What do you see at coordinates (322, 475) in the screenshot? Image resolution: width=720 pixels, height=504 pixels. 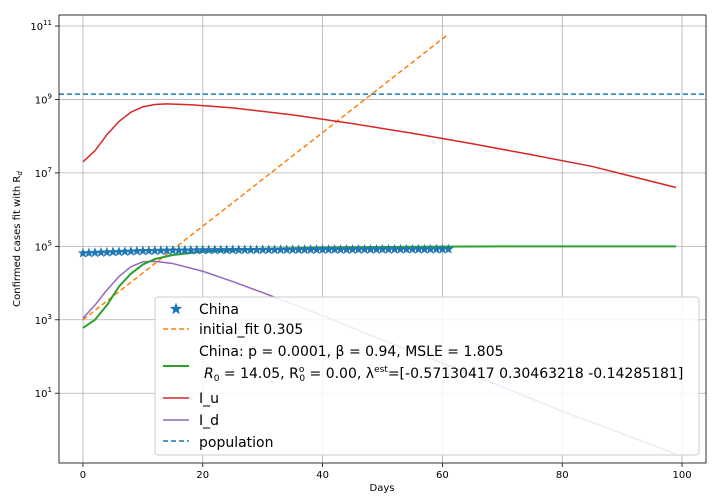 I see `x-tick-label: 40` at bounding box center [322, 475].